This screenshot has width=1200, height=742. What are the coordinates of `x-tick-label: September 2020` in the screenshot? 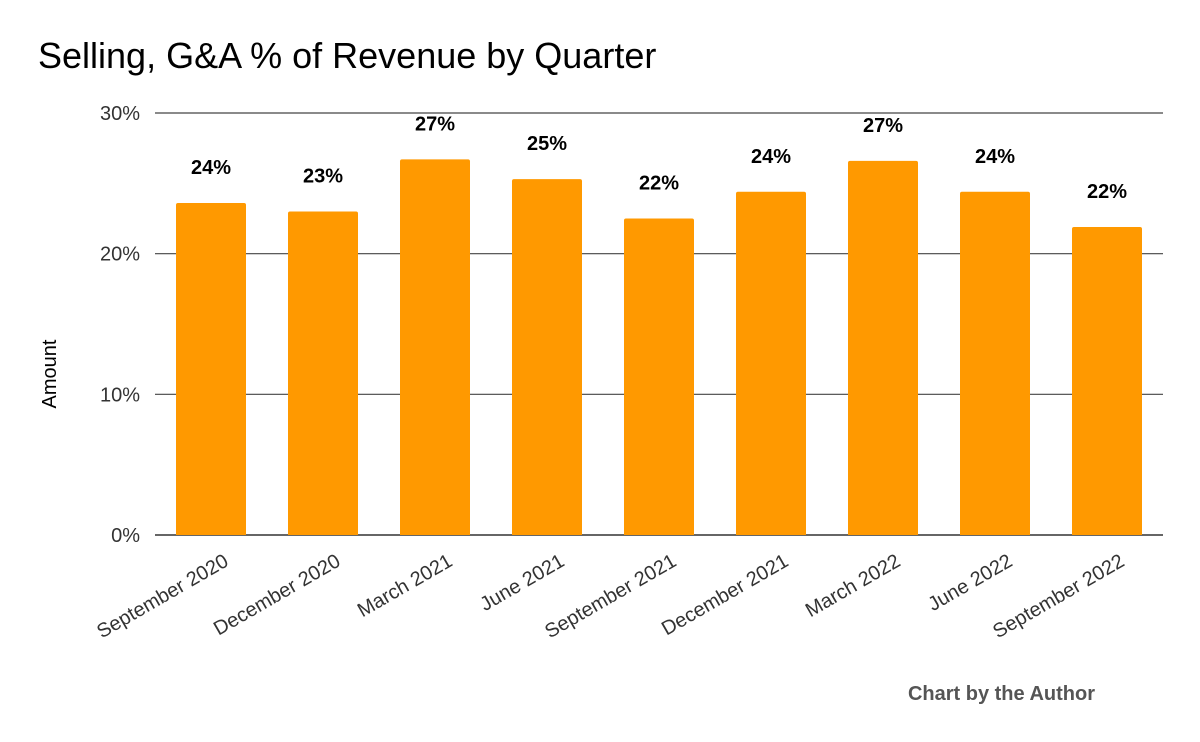 It's located at (162, 596).